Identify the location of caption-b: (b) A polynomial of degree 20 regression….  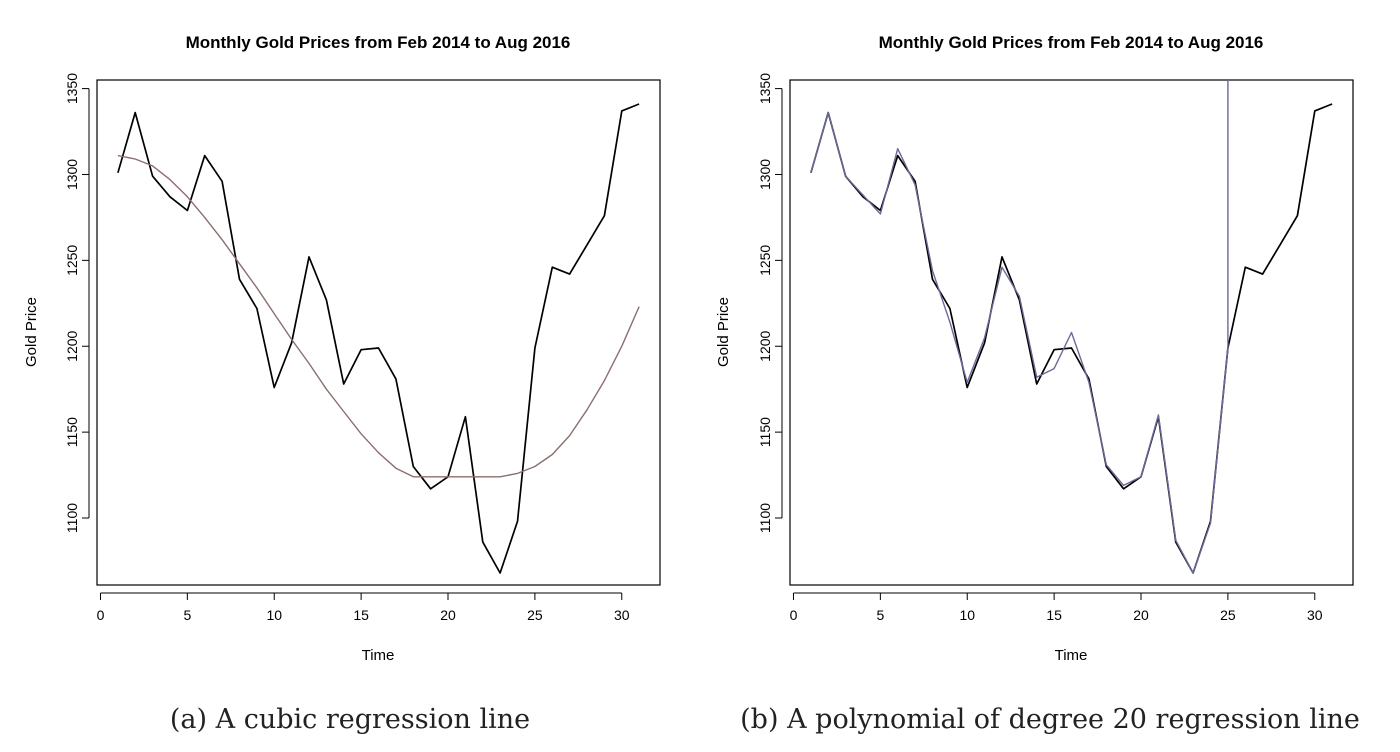
(1050, 720).